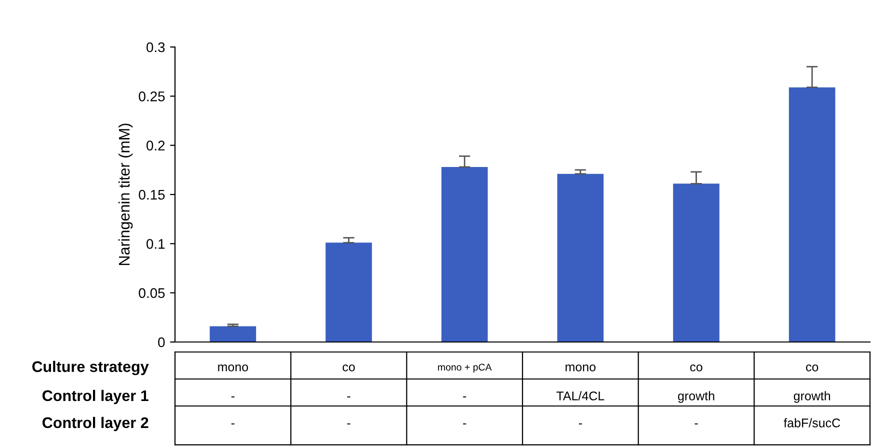  What do you see at coordinates (580, 395) in the screenshot?
I see `text: TAL/4CL` at bounding box center [580, 395].